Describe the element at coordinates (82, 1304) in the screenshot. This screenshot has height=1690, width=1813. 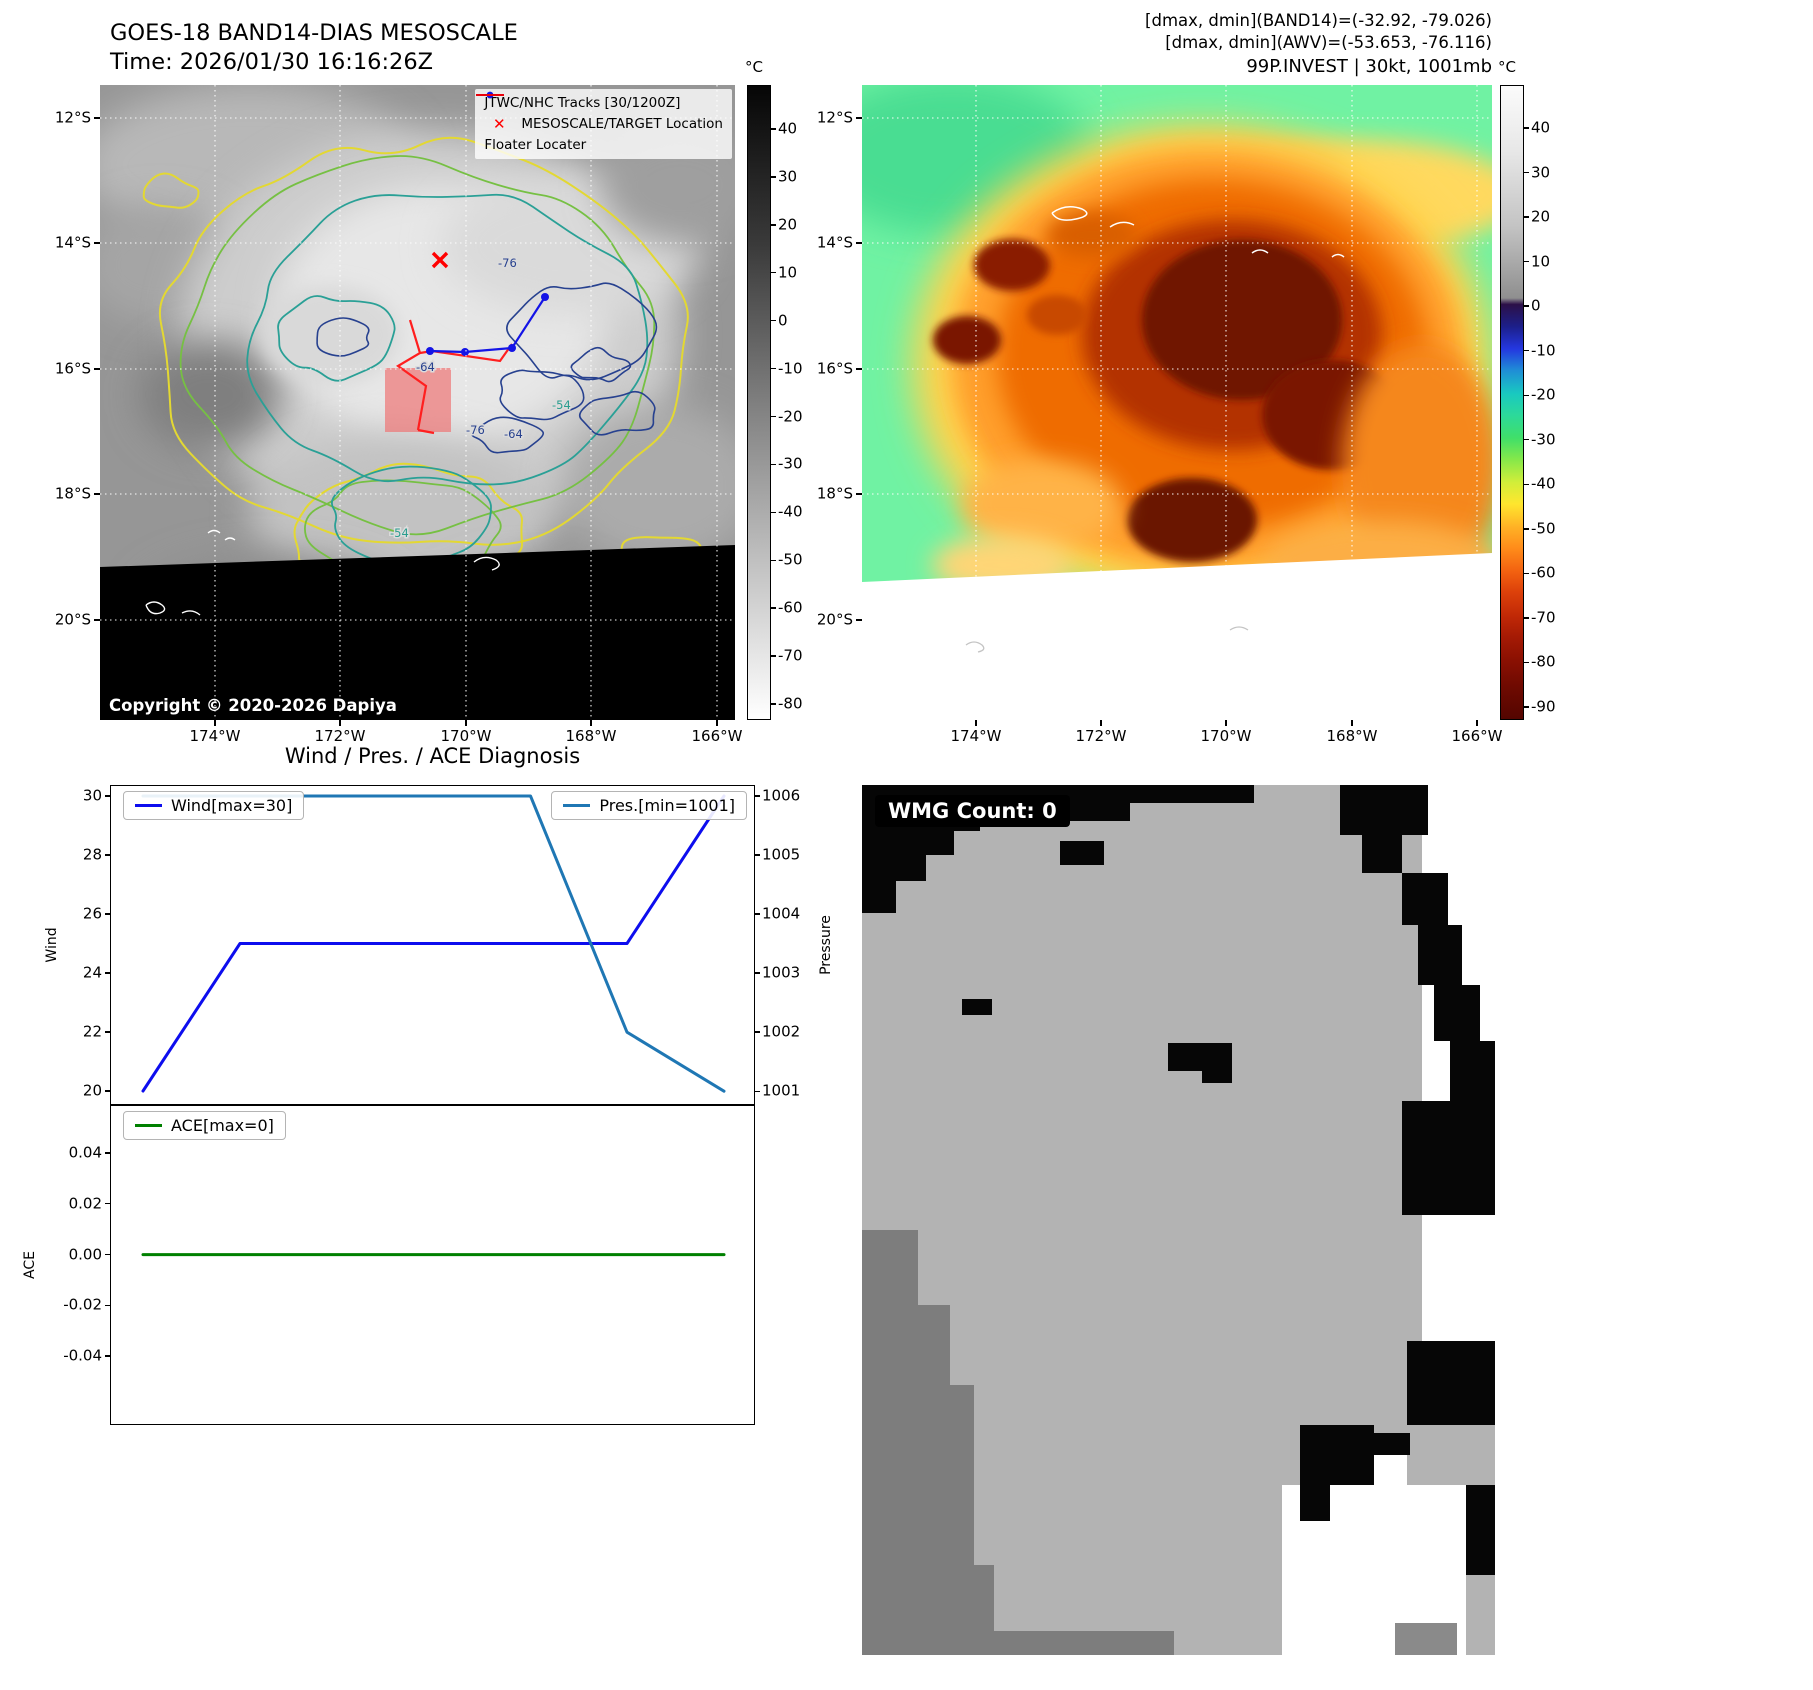
I see `y-tick-label: -0.02` at that location.